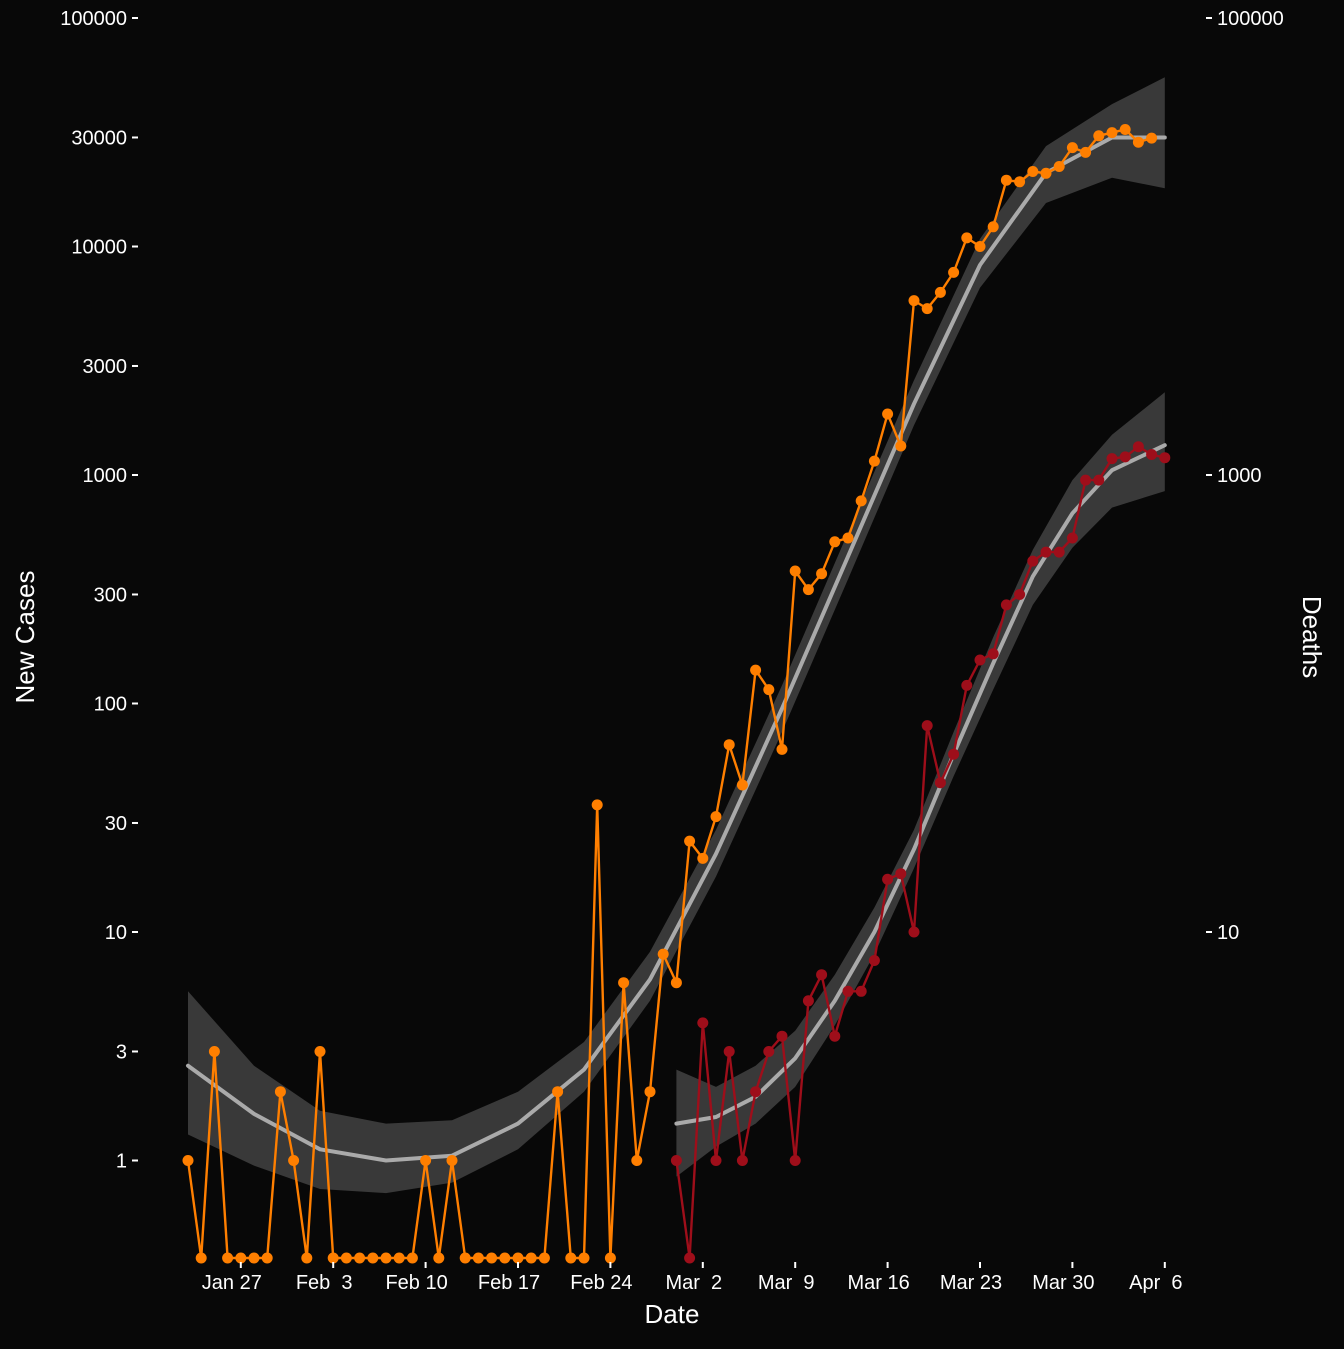  Describe the element at coordinates (1228, 933) in the screenshot. I see `y-right-tick-label: 10` at that location.